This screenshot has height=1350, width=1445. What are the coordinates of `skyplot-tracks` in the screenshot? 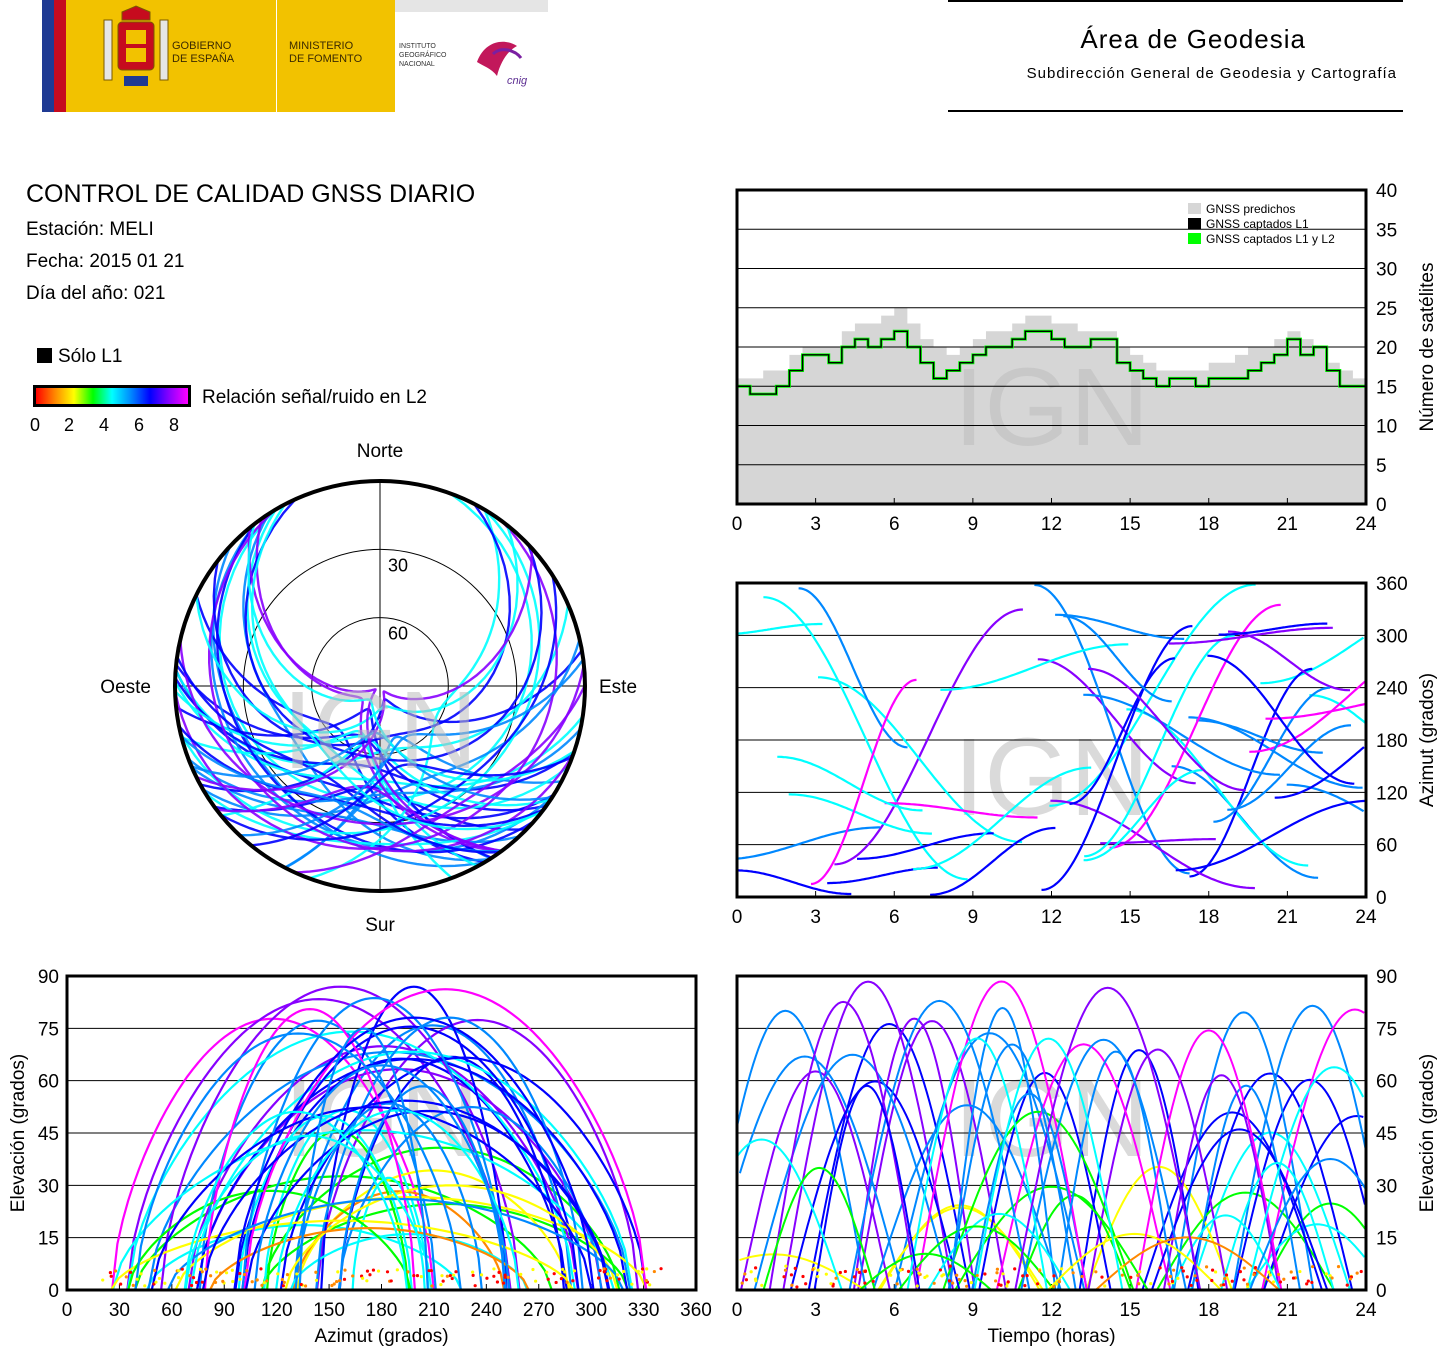 It's located at (380, 686).